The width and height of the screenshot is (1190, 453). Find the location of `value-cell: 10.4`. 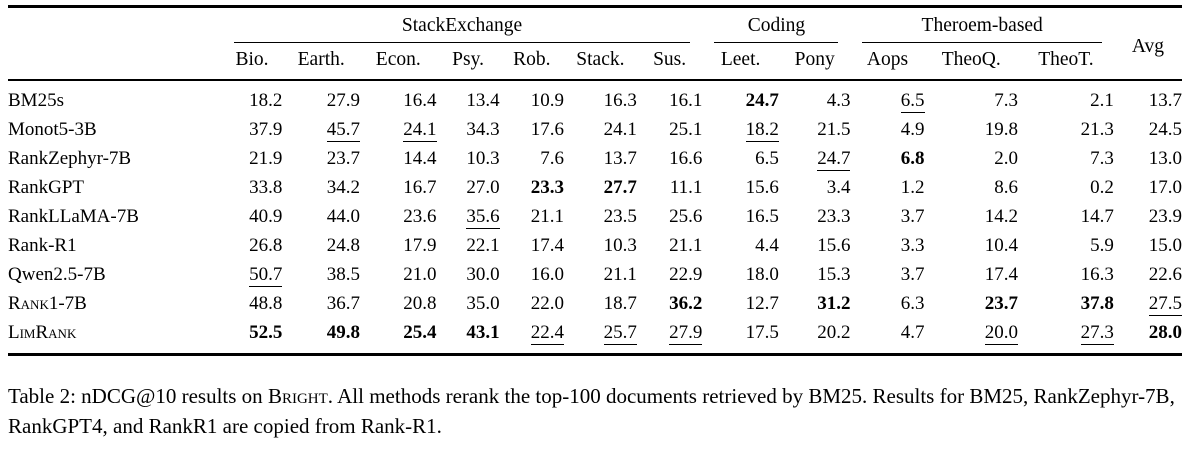

value-cell: 10.4 is located at coordinates (1001, 245).